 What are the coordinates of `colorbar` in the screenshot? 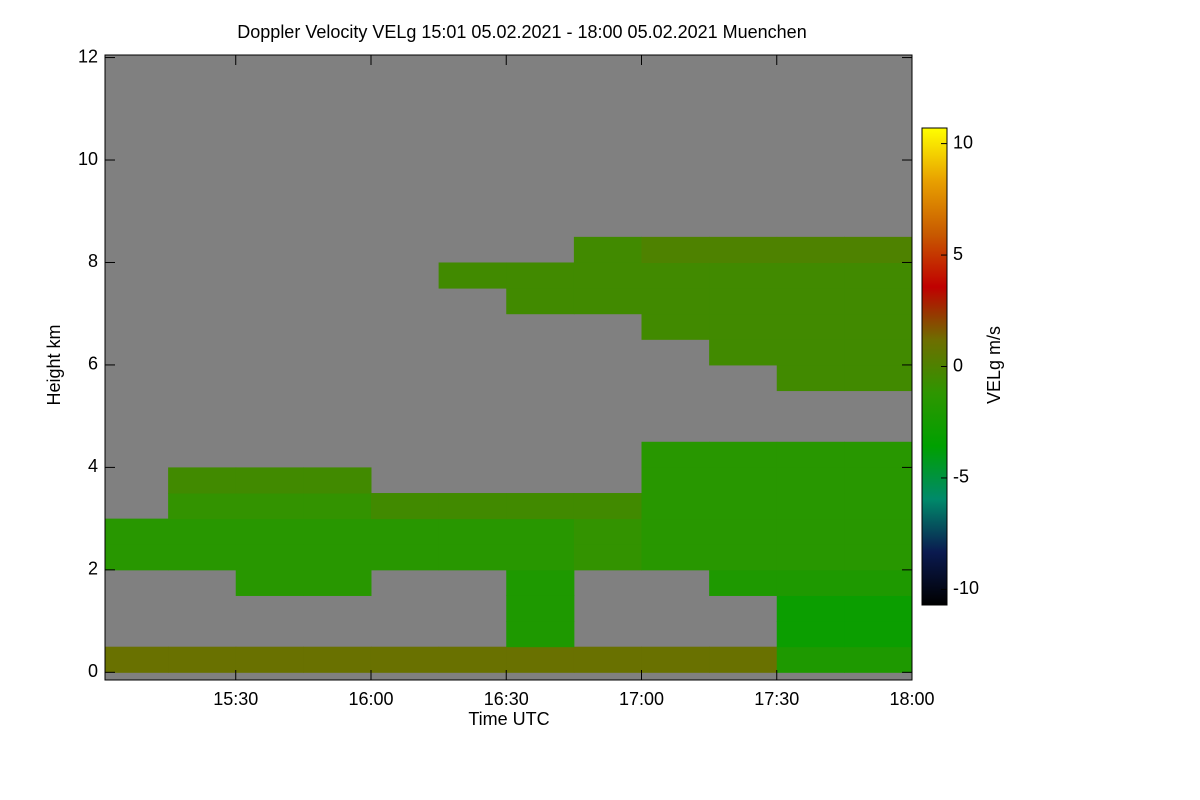 It's located at (934, 366).